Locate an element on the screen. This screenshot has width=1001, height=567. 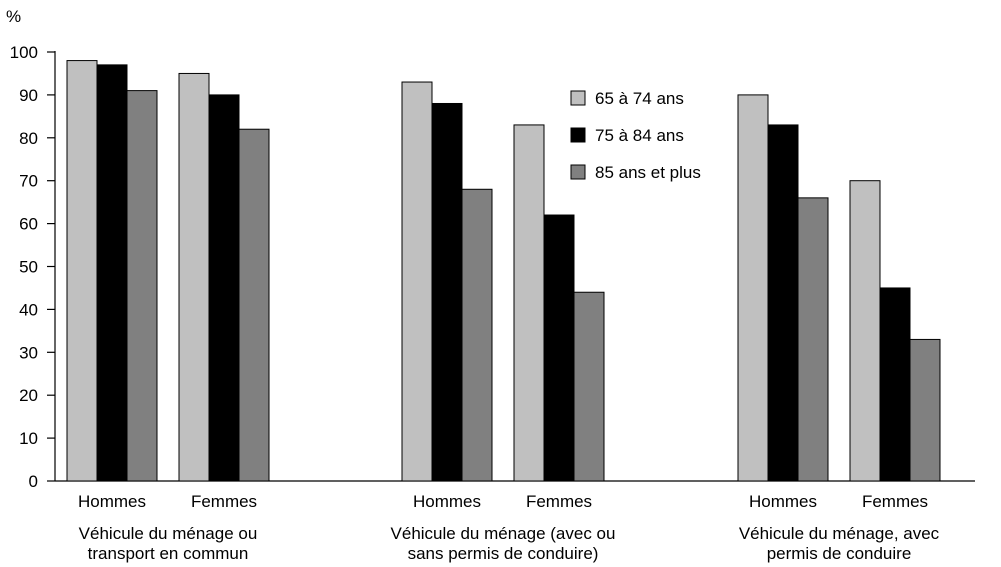
y-tick-label: 40 is located at coordinates (28, 309).